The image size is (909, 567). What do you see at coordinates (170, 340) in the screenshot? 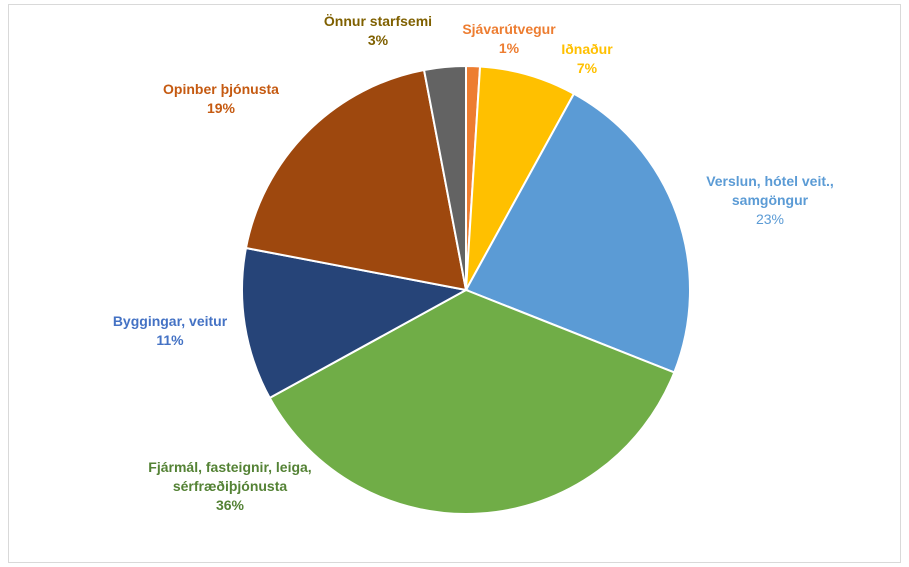
I see `value-label: 11%` at bounding box center [170, 340].